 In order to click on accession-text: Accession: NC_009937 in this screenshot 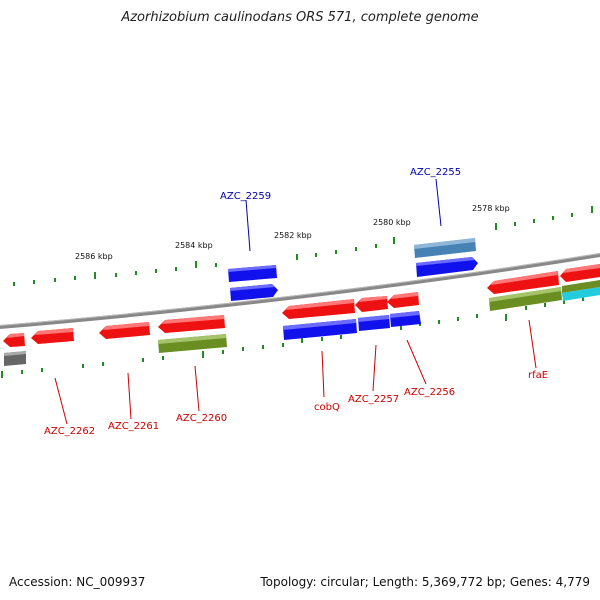, I will do `click(77, 582)`.